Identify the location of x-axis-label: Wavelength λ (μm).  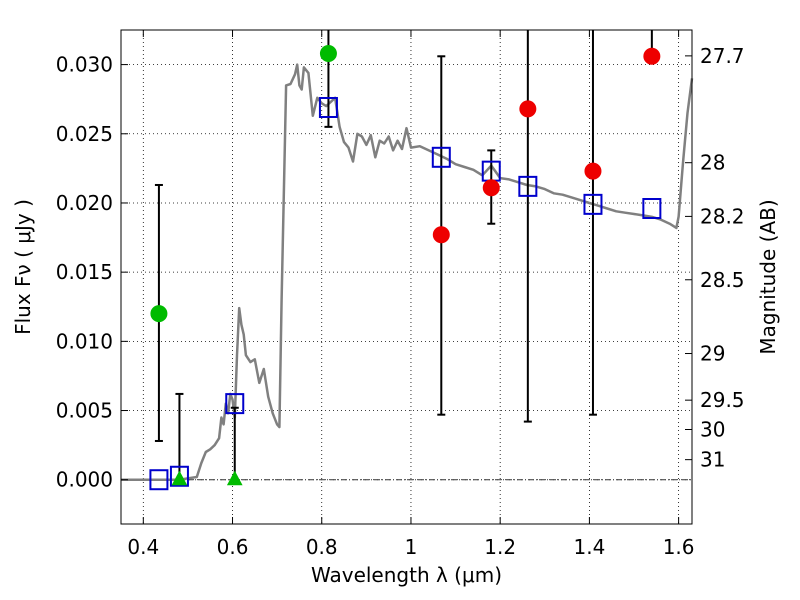
(406, 575).